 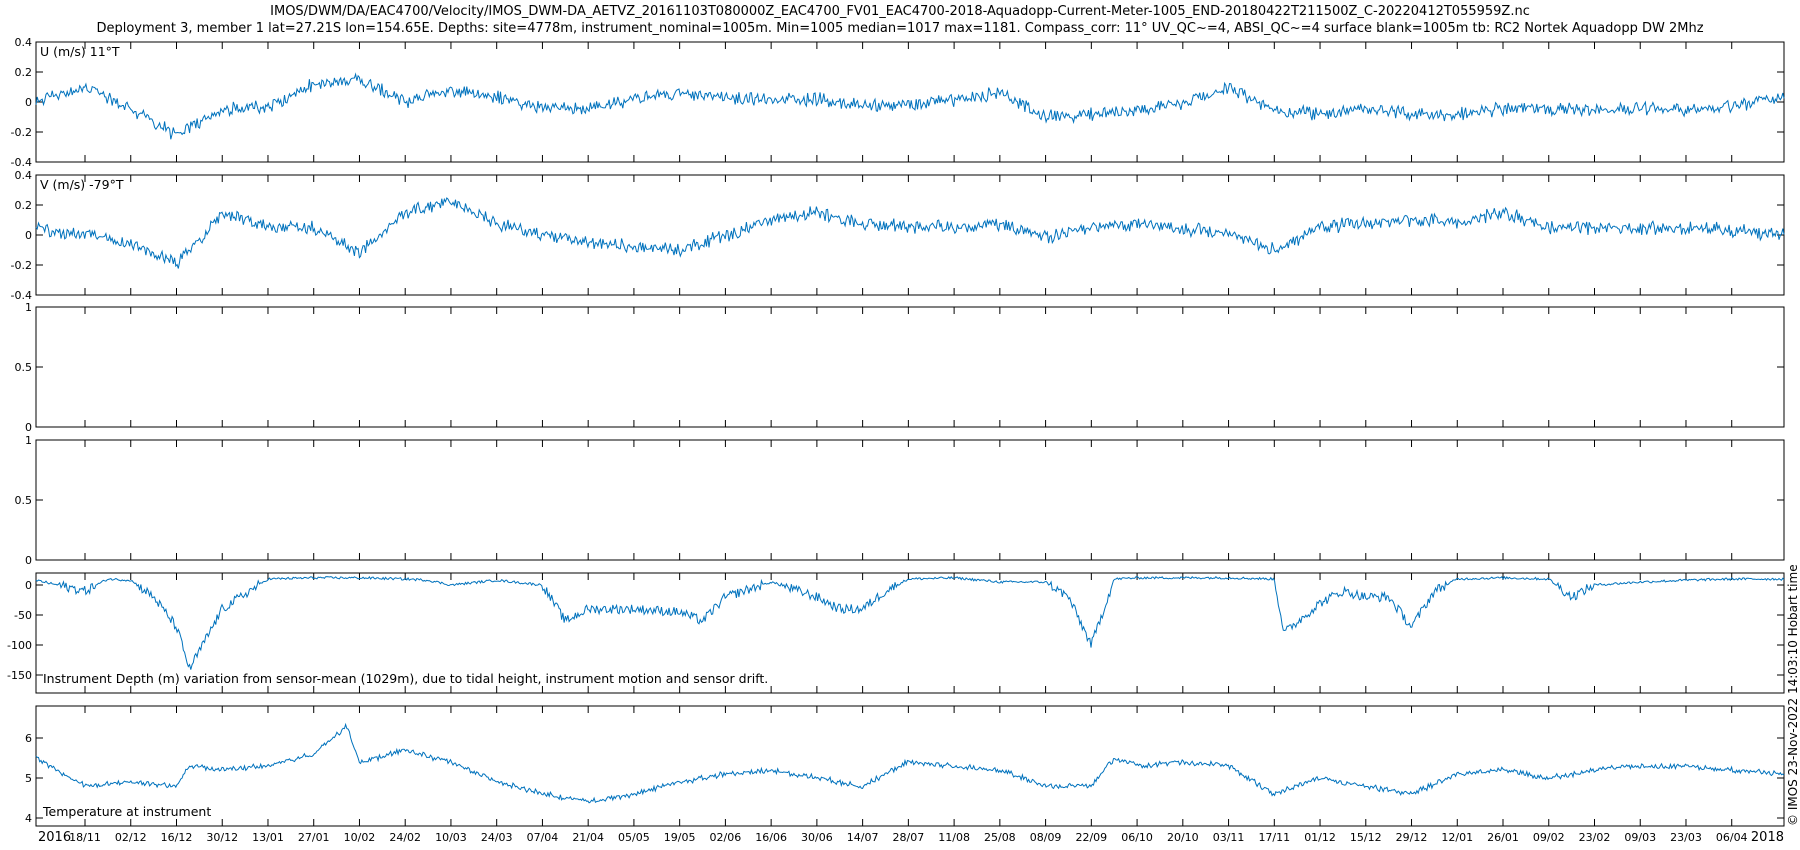 I want to click on subplot-label: V (m/s) -79°T, so click(x=82, y=184).